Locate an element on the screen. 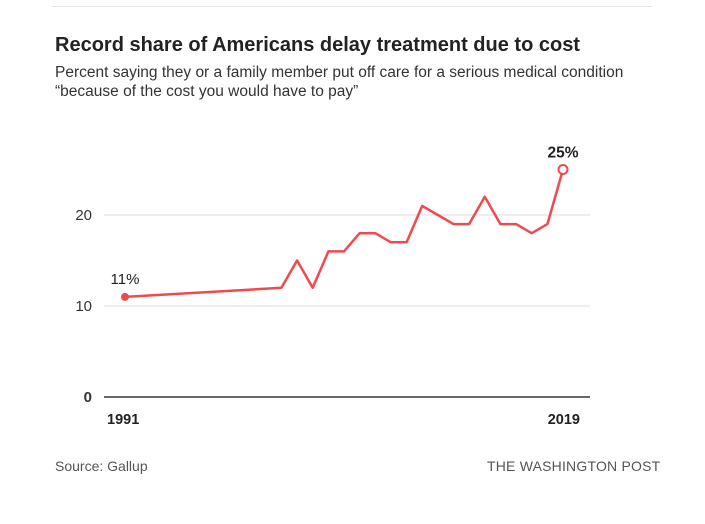 The width and height of the screenshot is (705, 524). y-tick-label-10: 10 is located at coordinates (83, 306).